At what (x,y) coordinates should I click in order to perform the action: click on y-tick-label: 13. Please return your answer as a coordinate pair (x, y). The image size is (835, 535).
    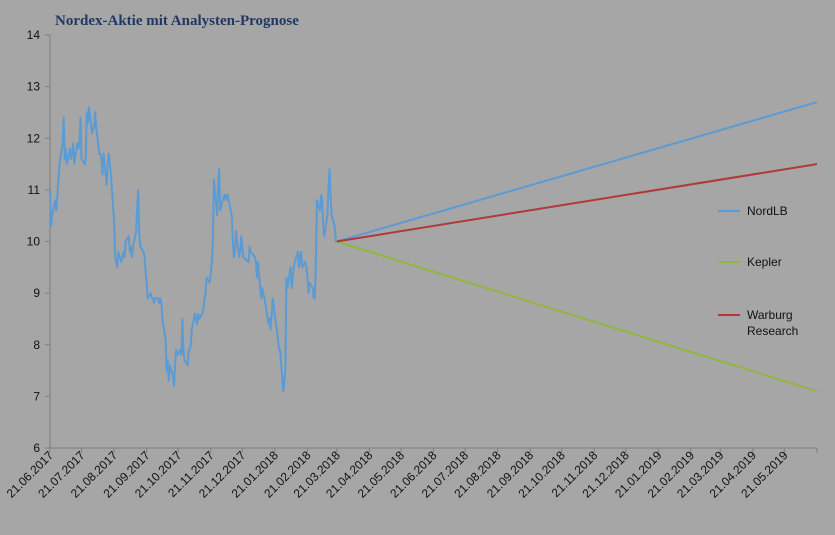
    Looking at the image, I should click on (34, 87).